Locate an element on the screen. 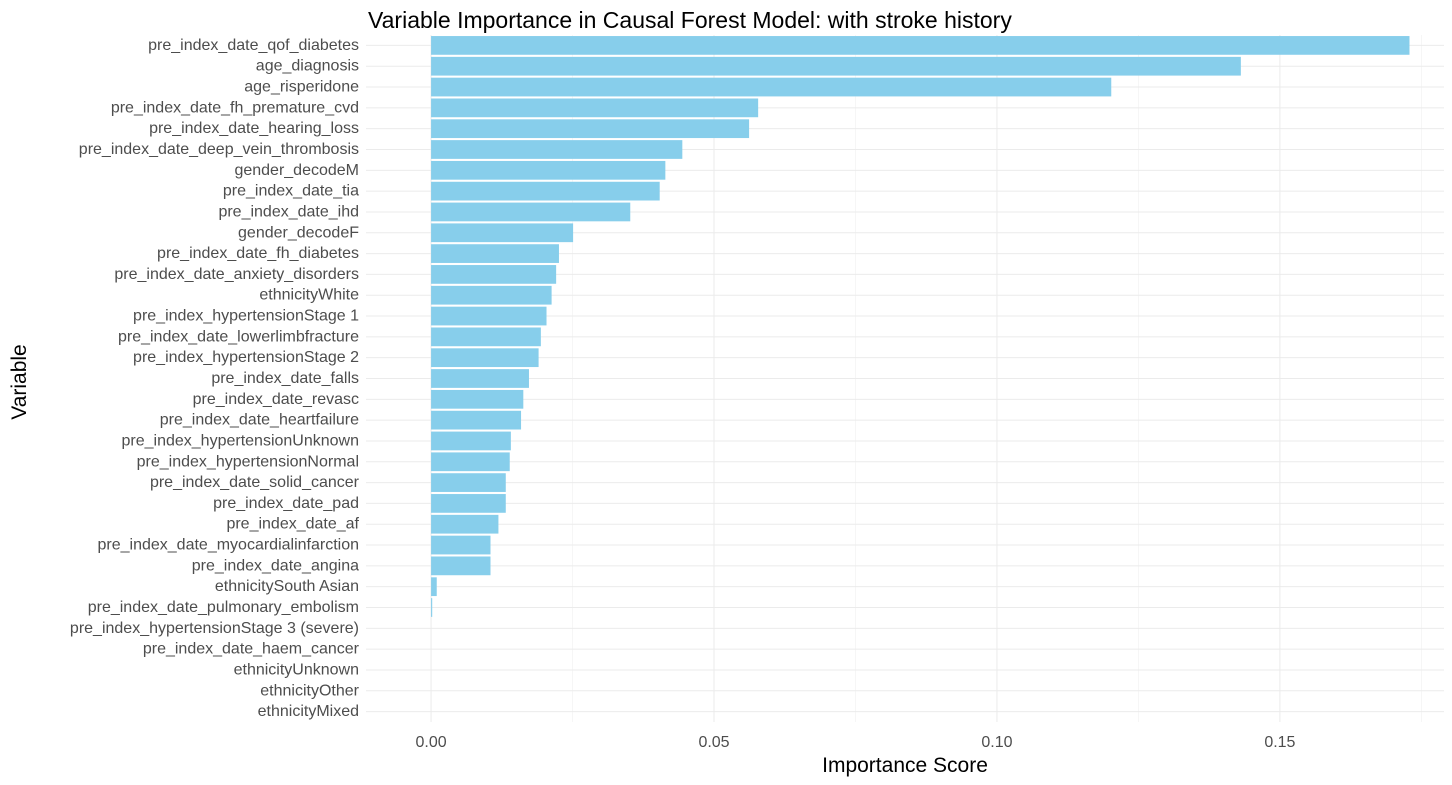 Image resolution: width=1452 pixels, height=785 pixels. y-tick-label: pre_index_date_tia is located at coordinates (291, 191).